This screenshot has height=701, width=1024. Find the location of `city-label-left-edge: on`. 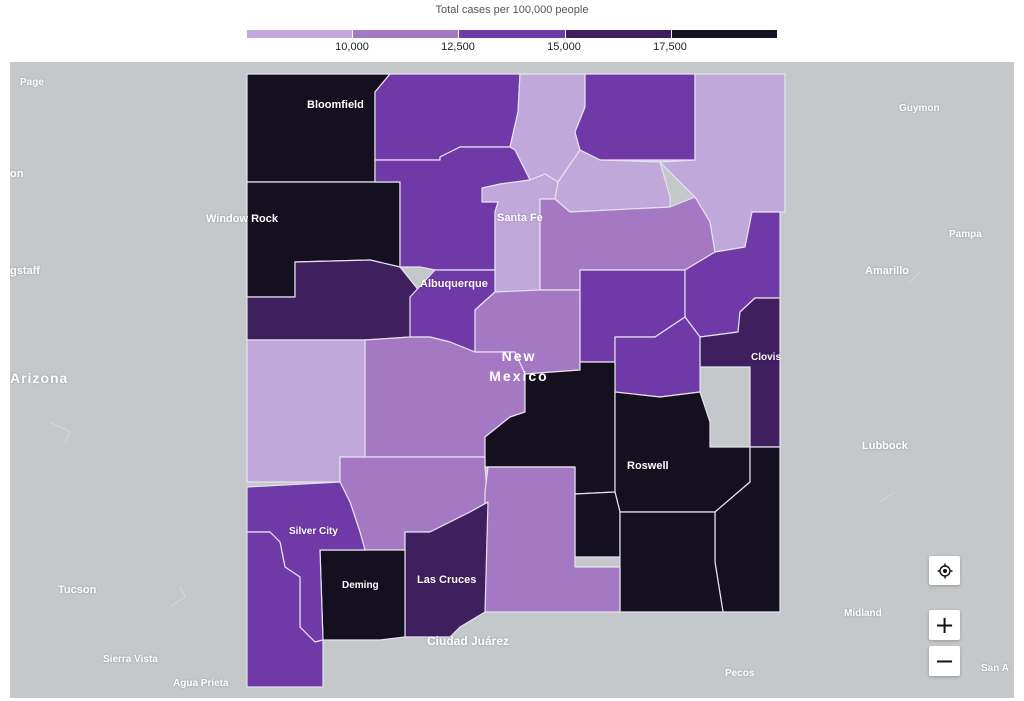

city-label-left-edge: on is located at coordinates (17, 174).